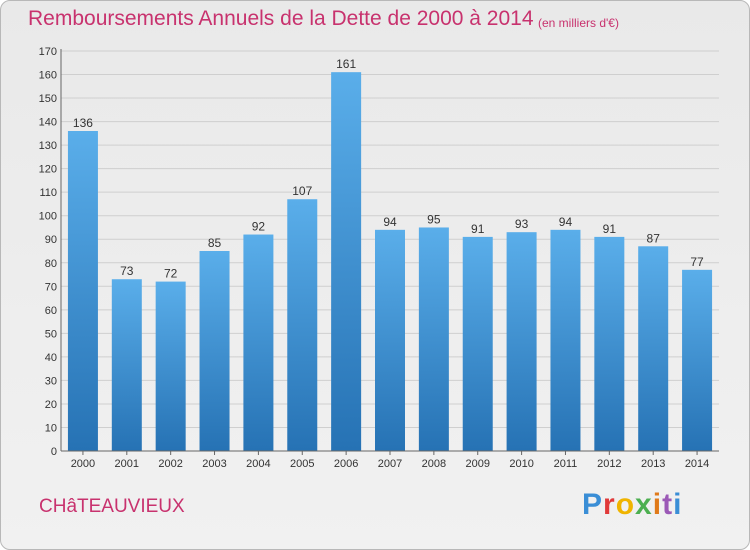 The width and height of the screenshot is (750, 550). What do you see at coordinates (697, 464) in the screenshot?
I see `x-tick-label: 2014` at bounding box center [697, 464].